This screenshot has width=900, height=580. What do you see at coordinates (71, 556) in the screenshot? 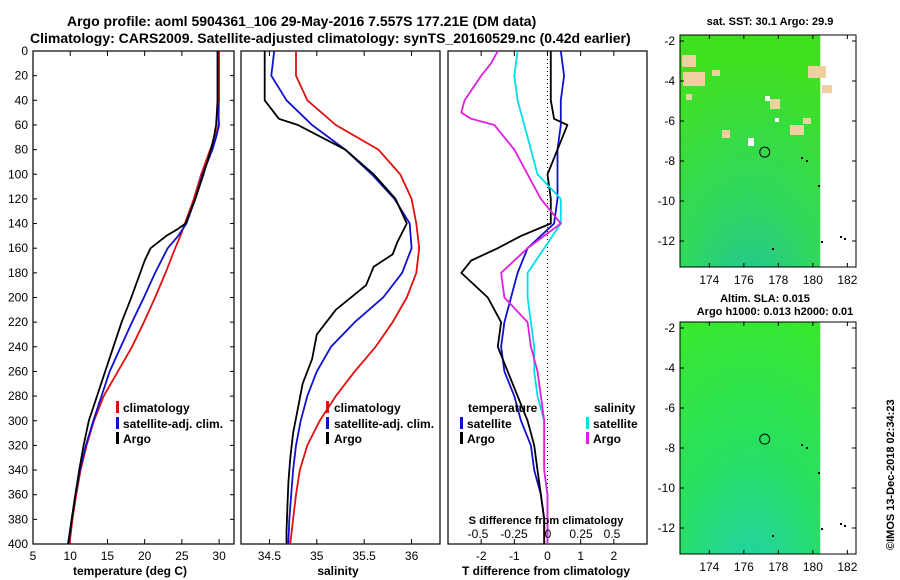
I see `temperature-tick-label: 10` at bounding box center [71, 556].